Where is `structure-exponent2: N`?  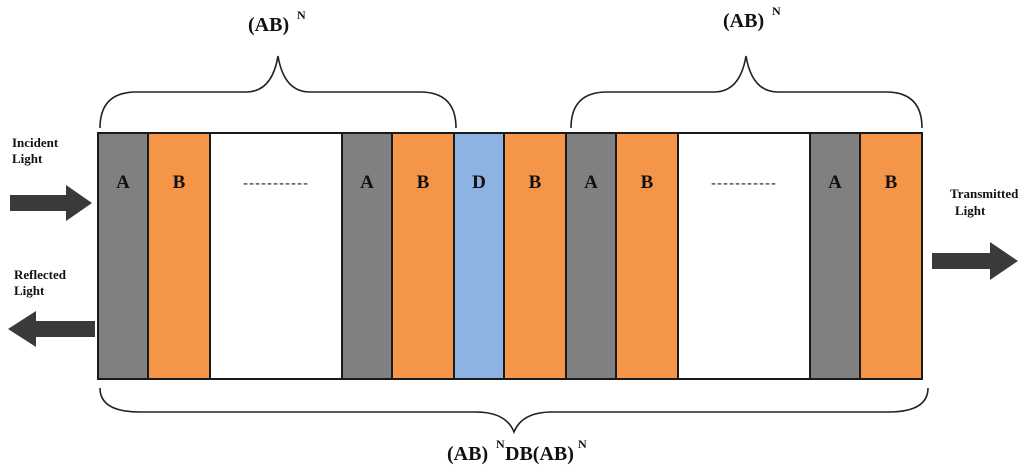 structure-exponent2: N is located at coordinates (582, 444).